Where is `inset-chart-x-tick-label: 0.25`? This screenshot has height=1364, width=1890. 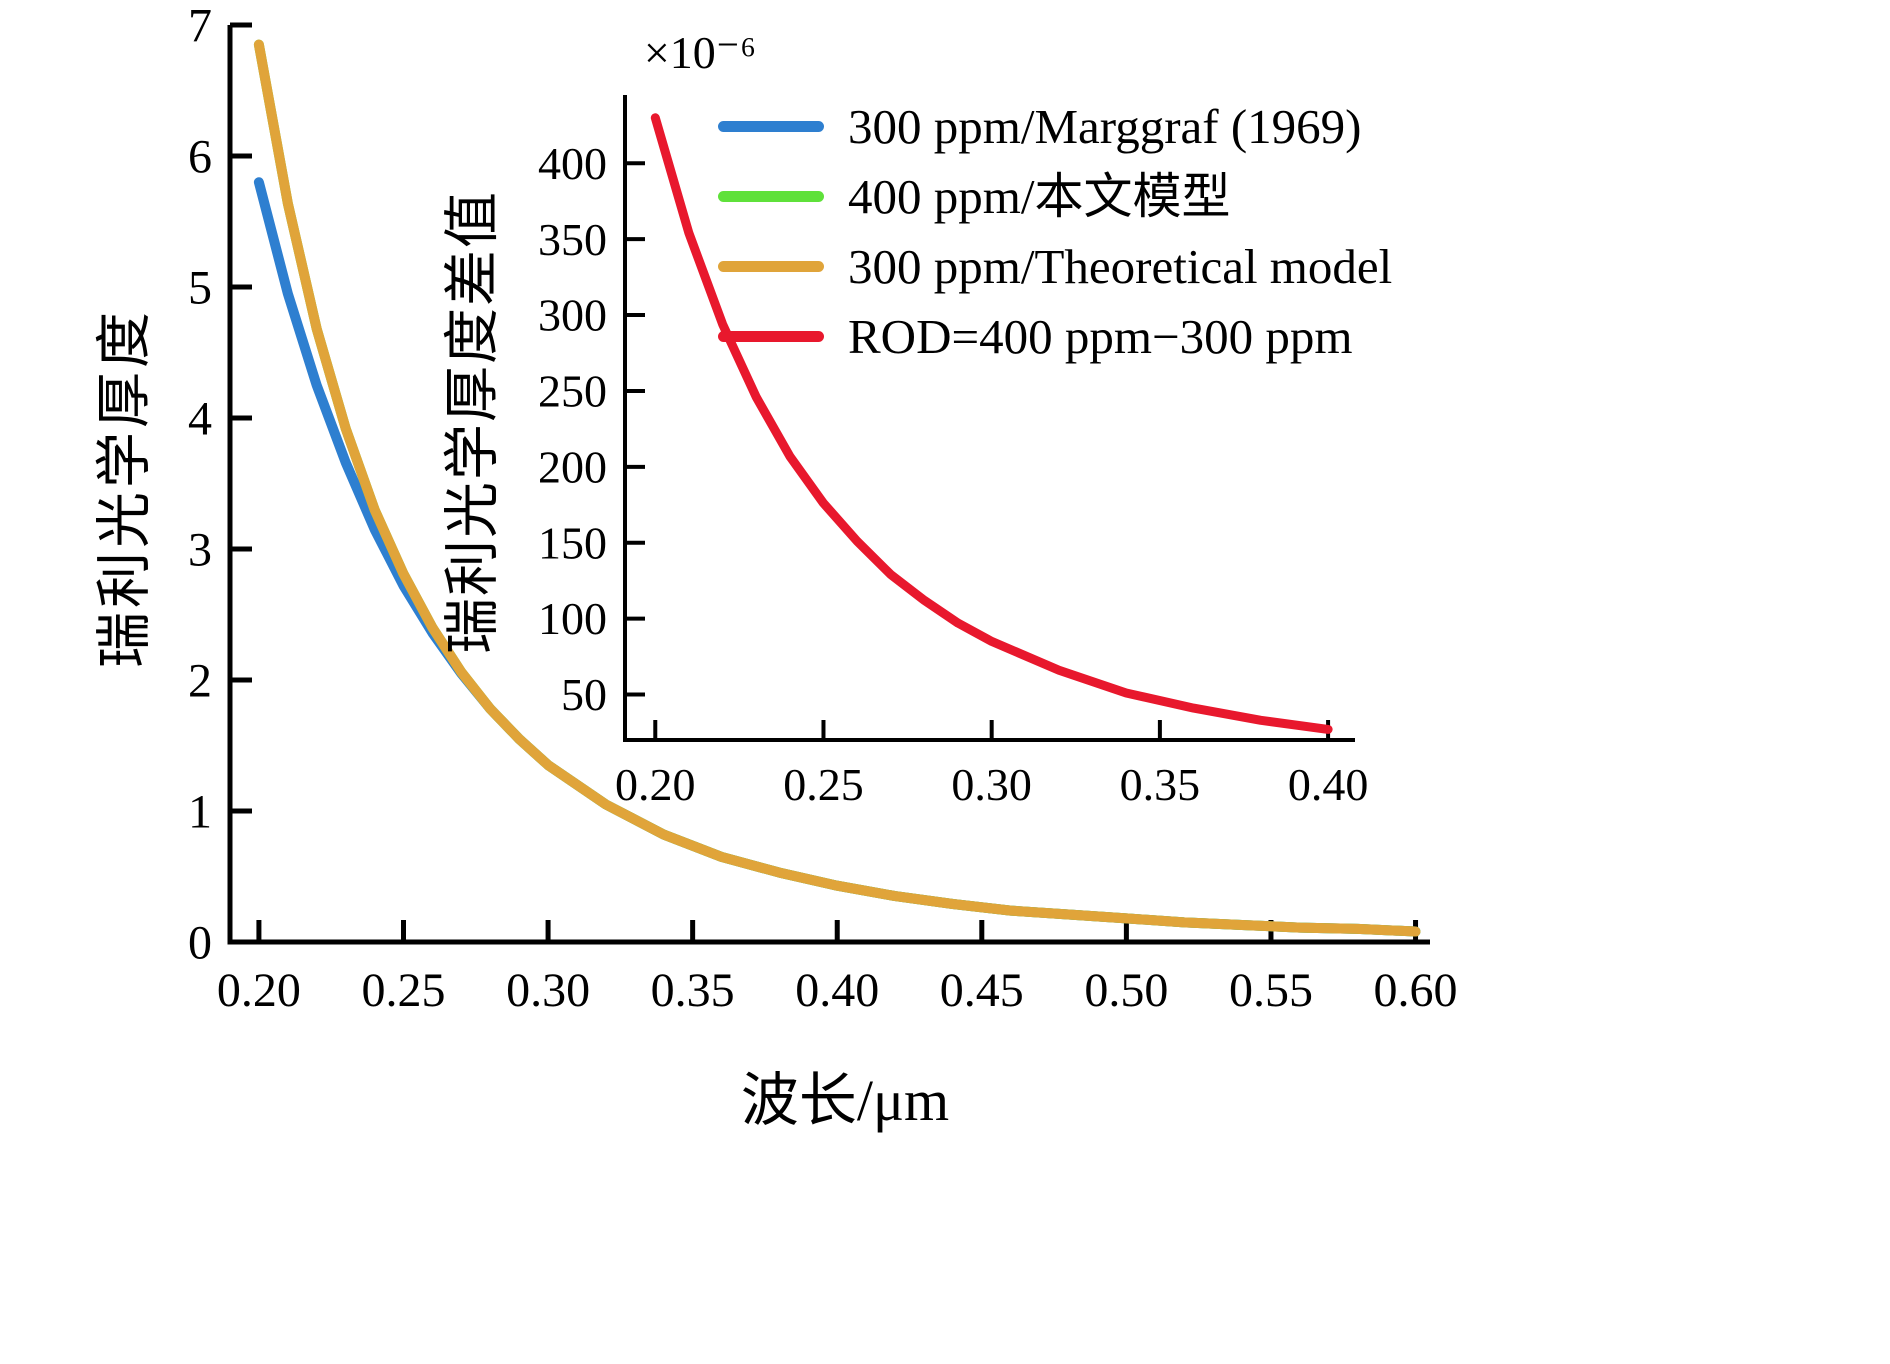 inset-chart-x-tick-label: 0.25 is located at coordinates (823, 784).